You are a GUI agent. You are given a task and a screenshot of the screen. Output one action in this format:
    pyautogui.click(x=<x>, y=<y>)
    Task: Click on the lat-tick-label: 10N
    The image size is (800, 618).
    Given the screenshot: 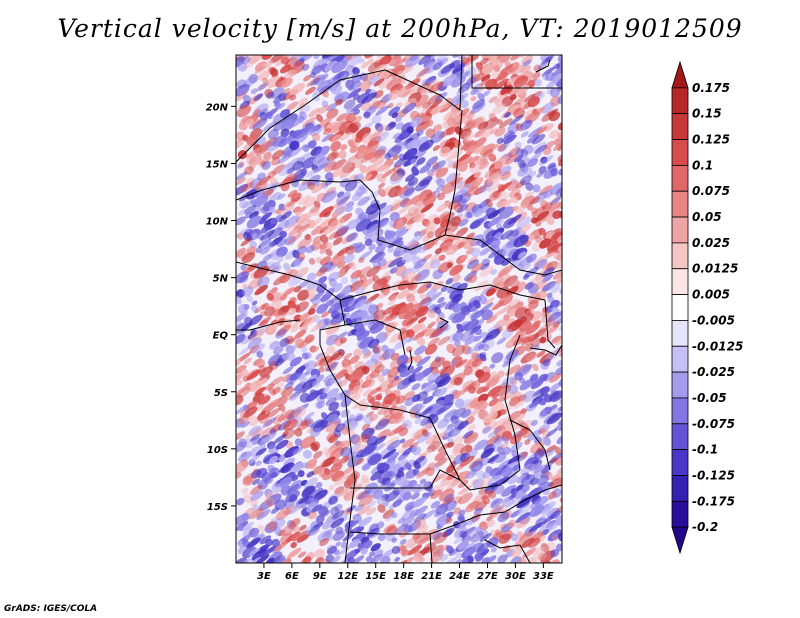 What is the action you would take?
    pyautogui.click(x=217, y=222)
    